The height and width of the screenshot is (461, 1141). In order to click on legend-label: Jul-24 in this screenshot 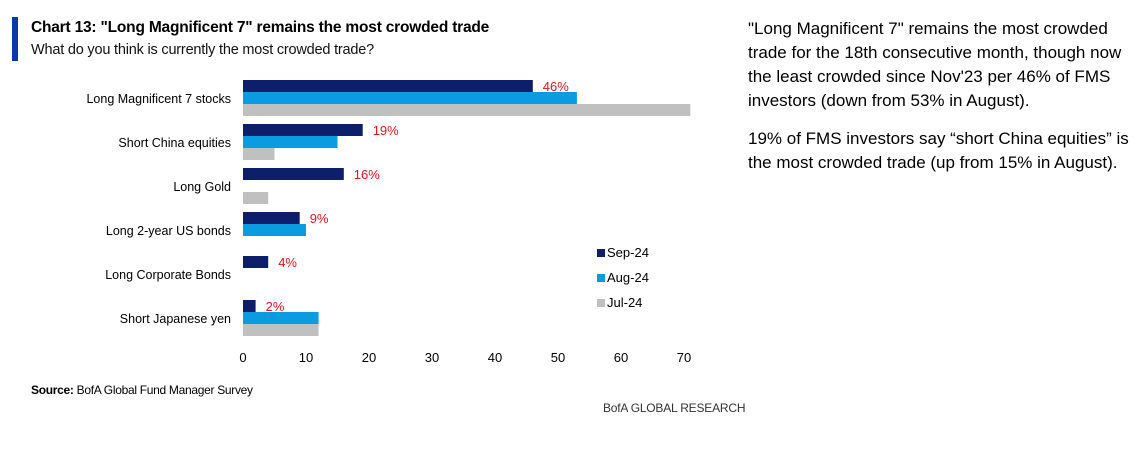, I will do `click(624, 302)`.